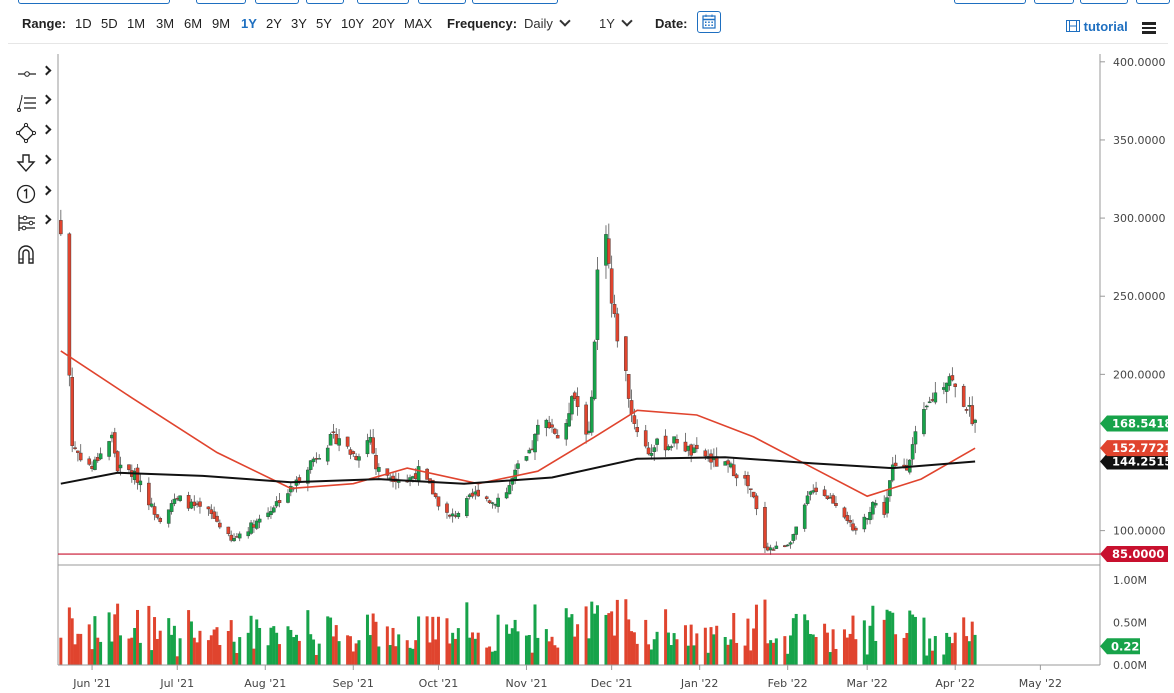  I want to click on annotation-tool-button, so click(35, 194).